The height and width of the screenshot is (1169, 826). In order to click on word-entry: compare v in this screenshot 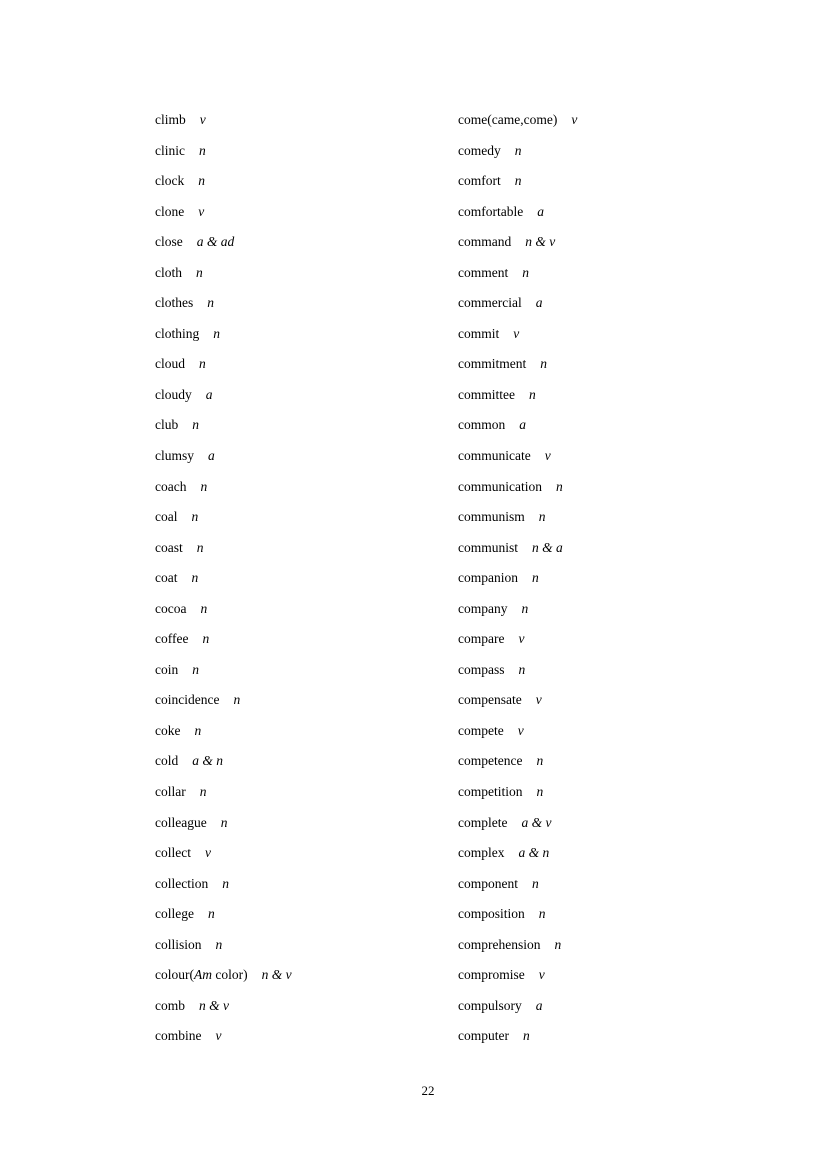, I will do `click(517, 645)`.